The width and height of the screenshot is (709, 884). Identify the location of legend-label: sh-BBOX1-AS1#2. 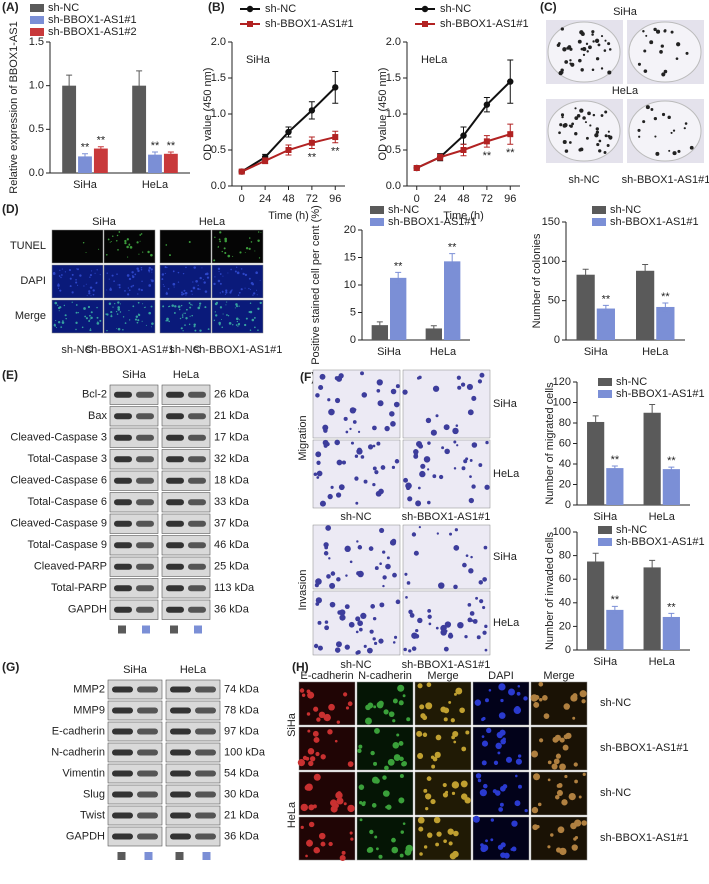
(92, 32).